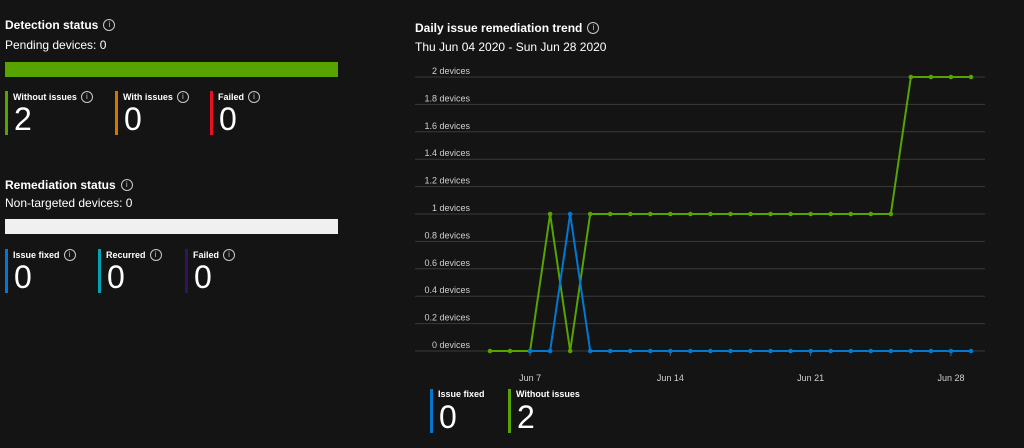  What do you see at coordinates (447, 235) in the screenshot?
I see `y-tick-label: 0.8 devices` at bounding box center [447, 235].